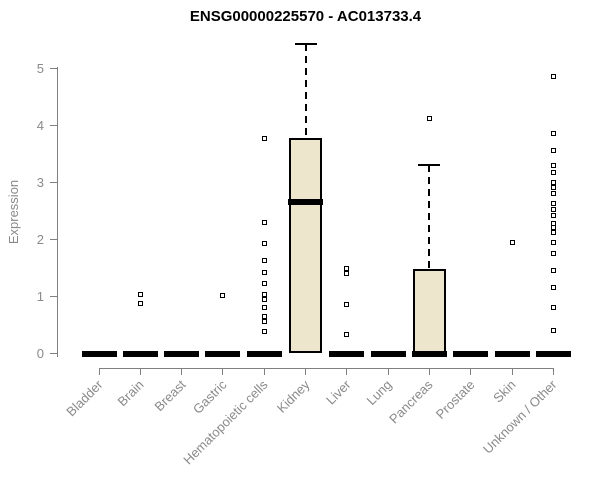 Image resolution: width=600 pixels, height=500 pixels. Describe the element at coordinates (40, 182) in the screenshot. I see `y-tick-label: 3` at that location.